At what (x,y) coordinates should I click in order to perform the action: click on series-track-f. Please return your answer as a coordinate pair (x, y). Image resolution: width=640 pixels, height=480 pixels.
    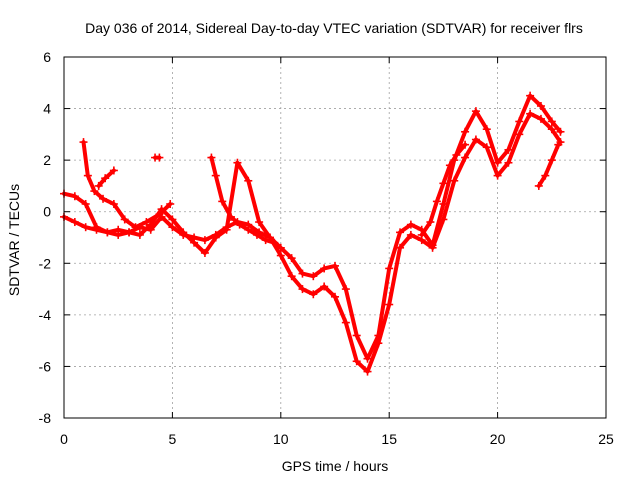
    Looking at the image, I should click on (548, 165).